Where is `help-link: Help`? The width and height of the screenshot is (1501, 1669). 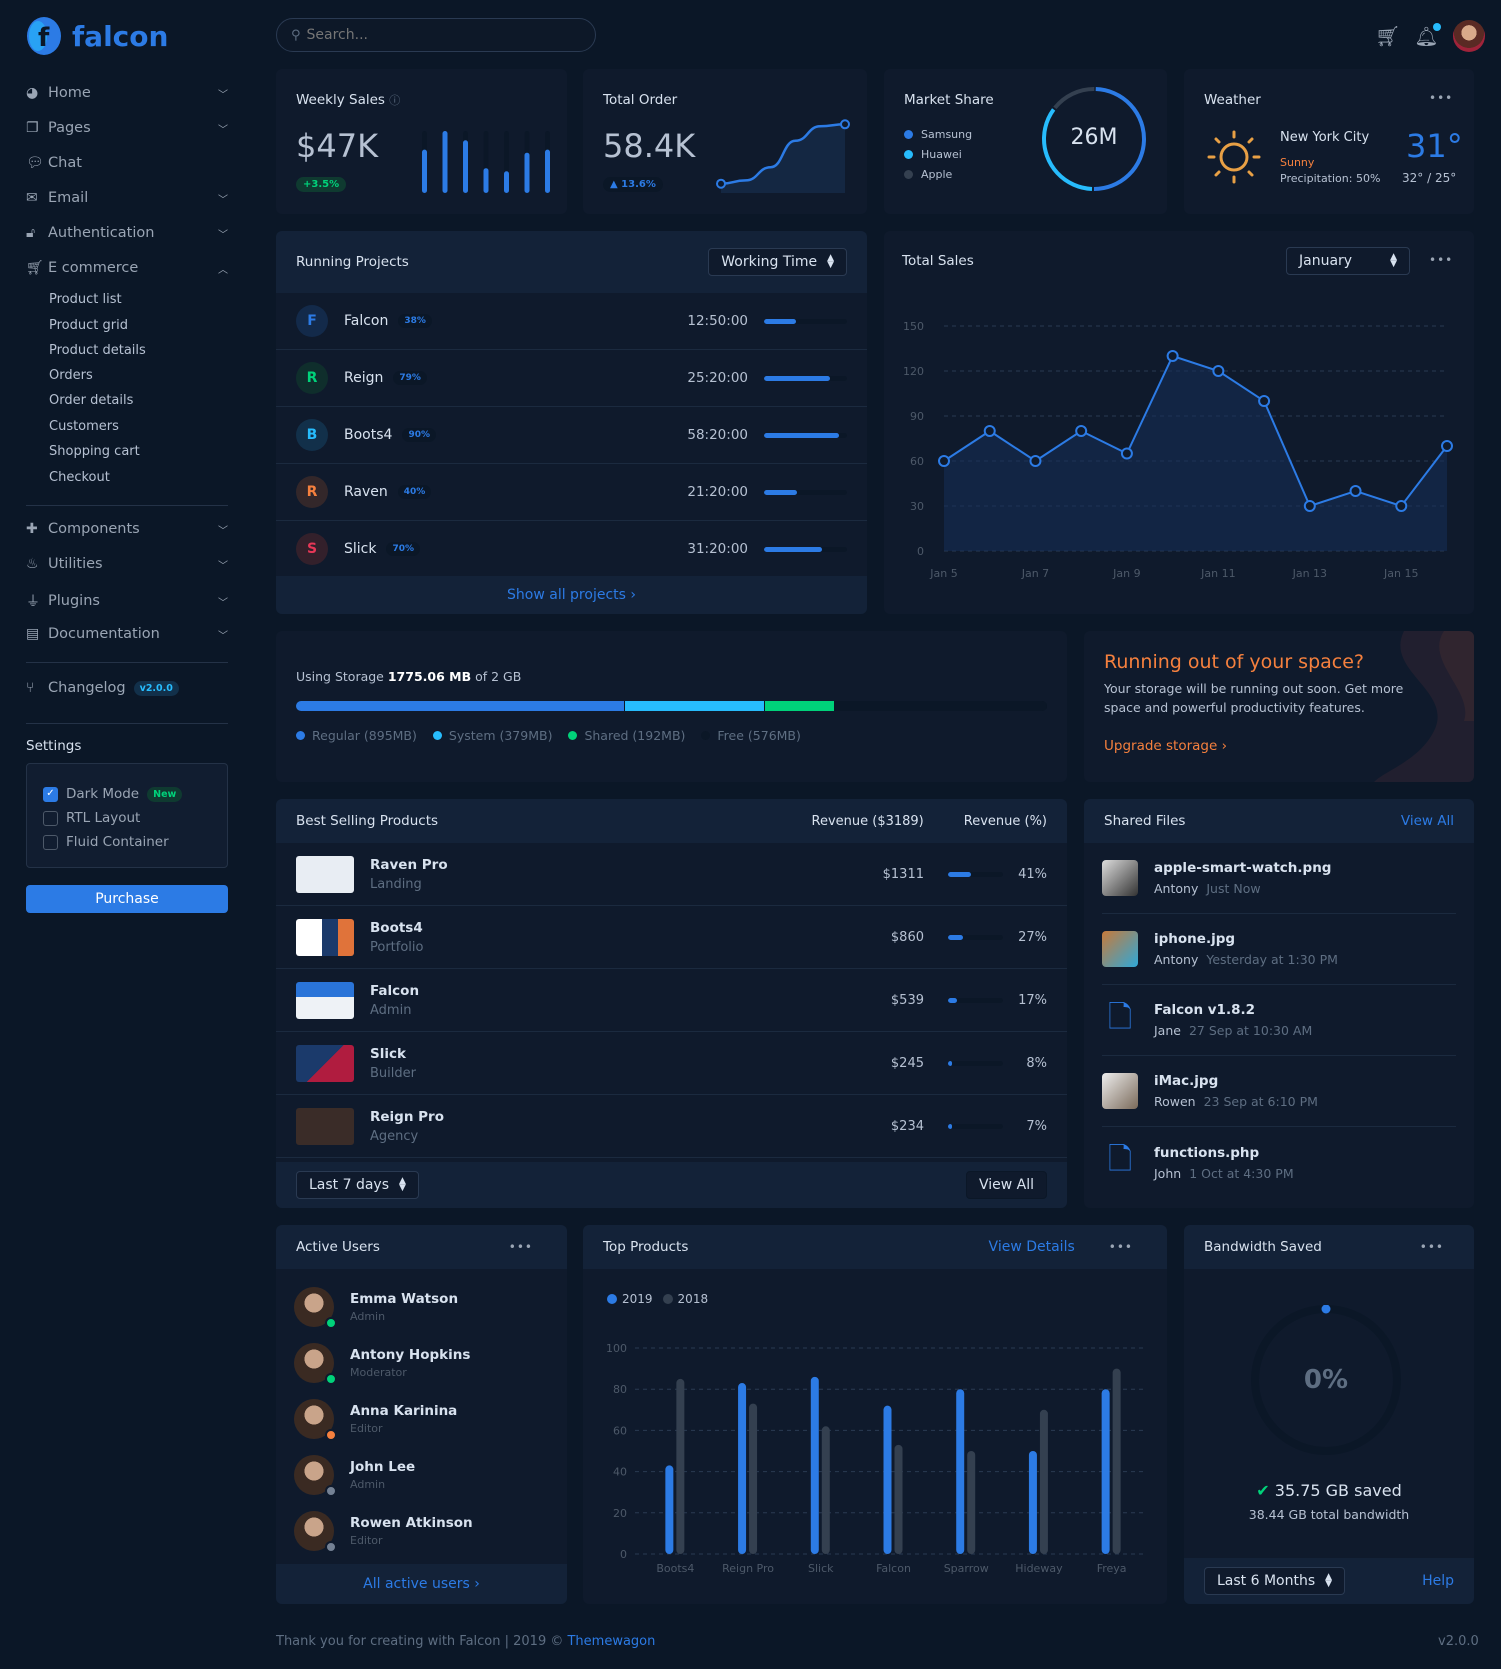
help-link: Help is located at coordinates (1438, 1581).